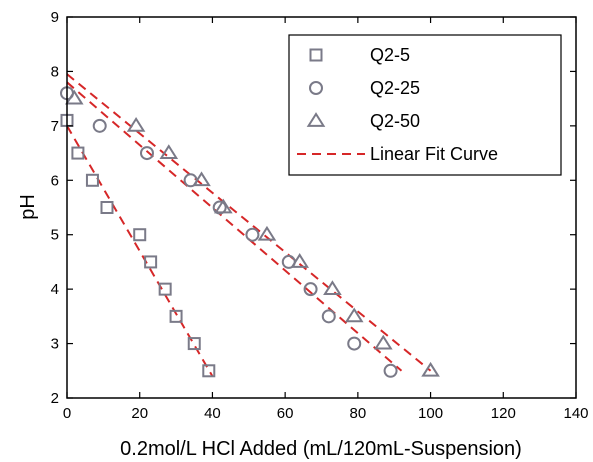 This screenshot has width=593, height=462. What do you see at coordinates (55, 180) in the screenshot?
I see `y-tick-label: 6` at bounding box center [55, 180].